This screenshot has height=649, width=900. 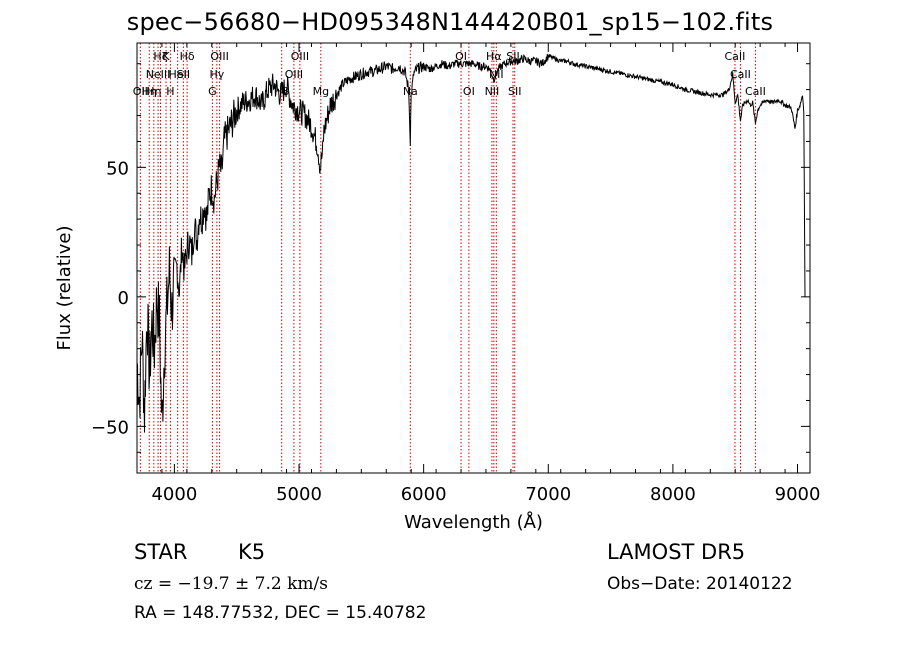 I want to click on spectral-line-label: Hα, so click(x=494, y=56).